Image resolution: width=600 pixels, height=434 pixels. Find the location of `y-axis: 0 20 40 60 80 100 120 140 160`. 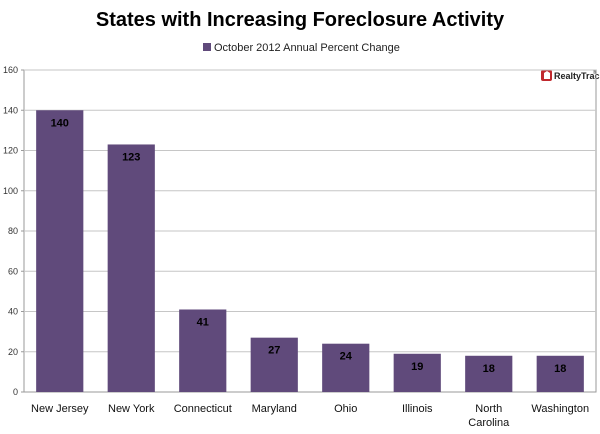

y-axis: 0 20 40 60 80 100 120 140 160 is located at coordinates (13, 231).